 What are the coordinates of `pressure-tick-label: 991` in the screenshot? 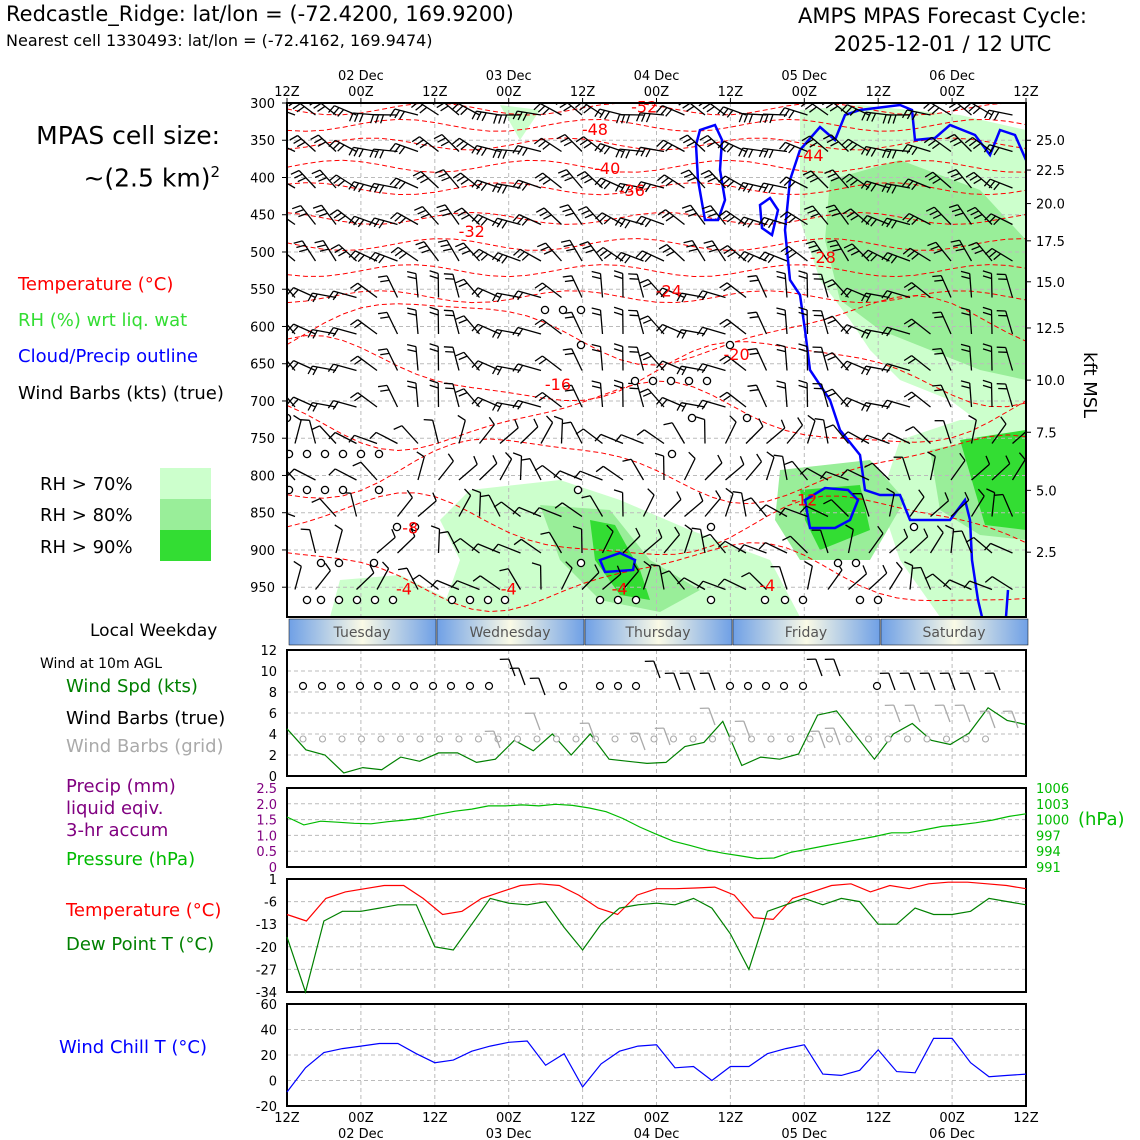 It's located at (1048, 868).